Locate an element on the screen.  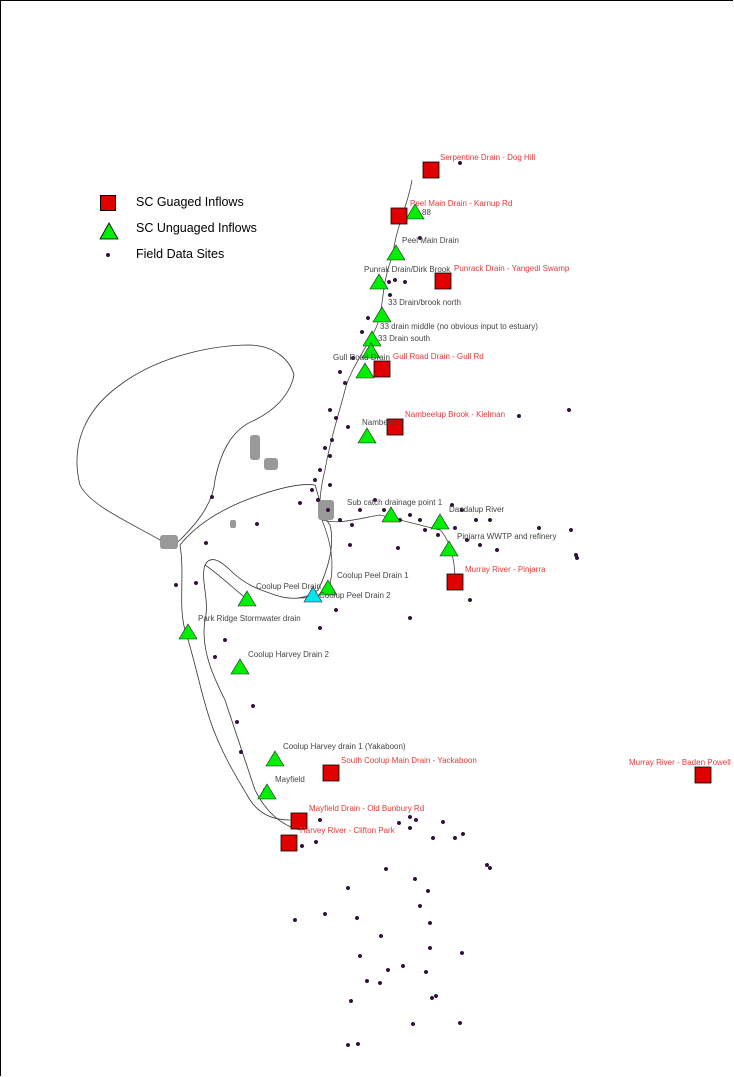
gauged-inflow-marker-peel-main-drain-karnup-rd is located at coordinates (399, 216).